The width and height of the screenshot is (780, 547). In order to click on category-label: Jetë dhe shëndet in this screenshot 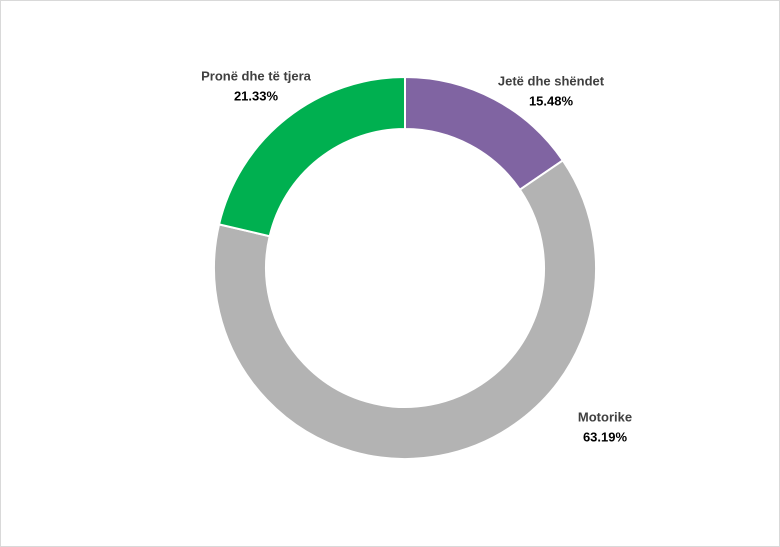, I will do `click(551, 80)`.